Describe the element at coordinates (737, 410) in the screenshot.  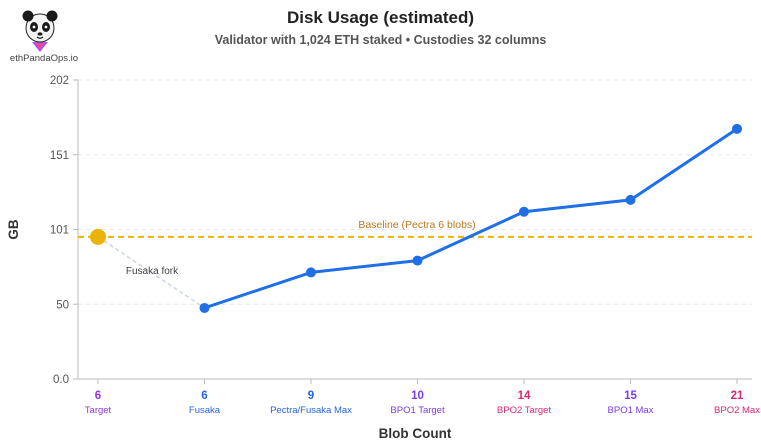
I see `x-tick-label: BPO2 Max` at that location.